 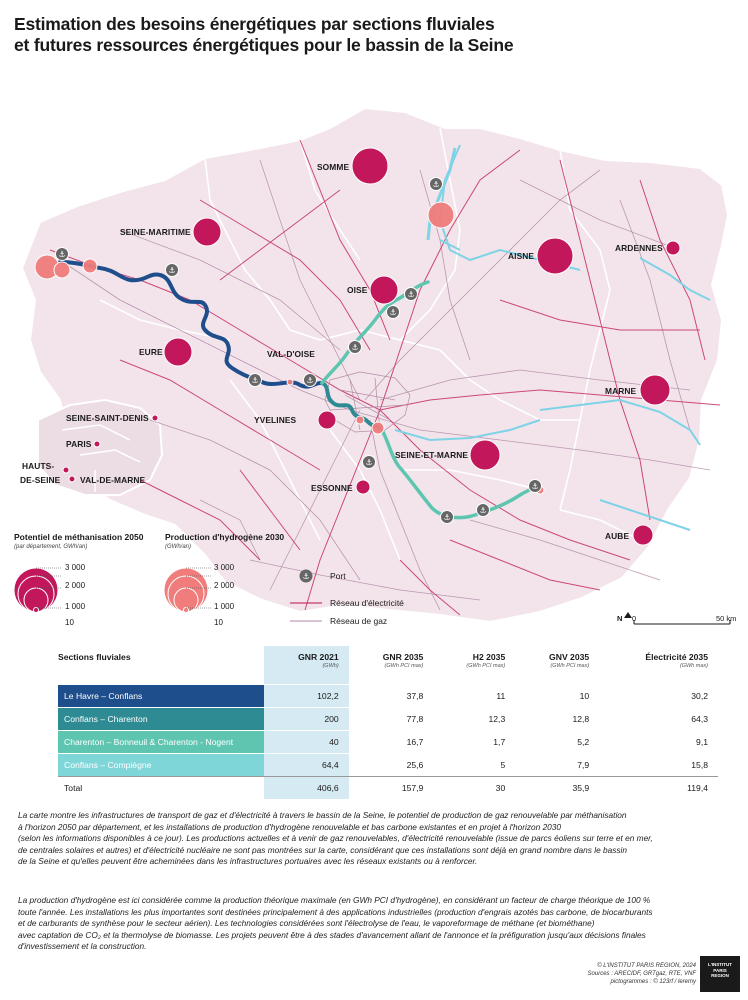 I want to click on label-aube: AUBE, so click(x=617, y=536).